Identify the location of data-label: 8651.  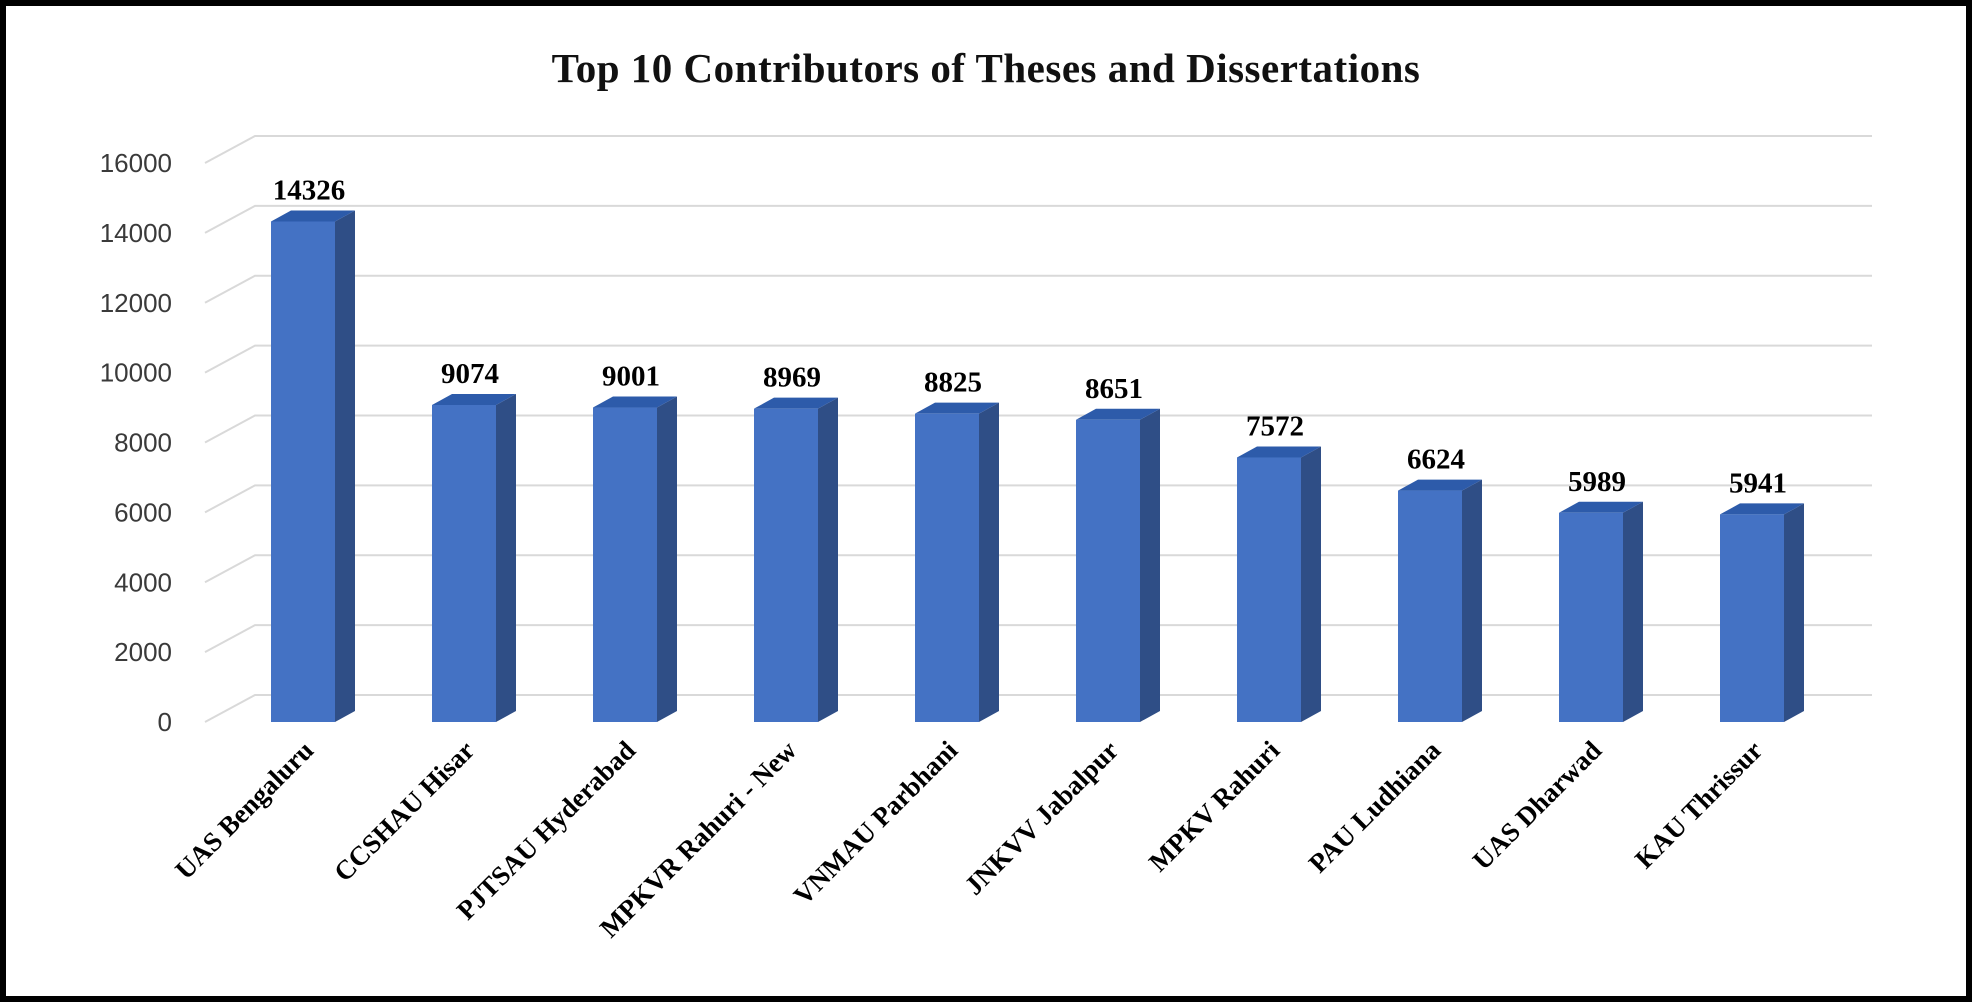
(1114, 389).